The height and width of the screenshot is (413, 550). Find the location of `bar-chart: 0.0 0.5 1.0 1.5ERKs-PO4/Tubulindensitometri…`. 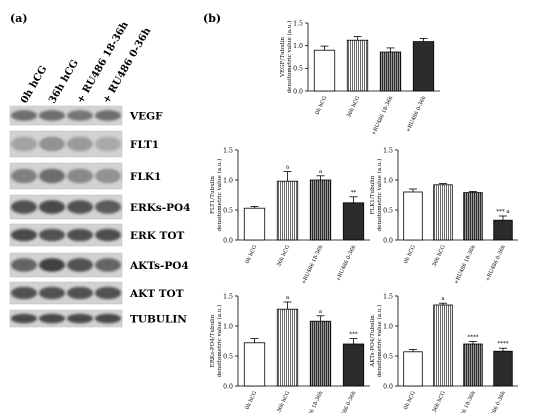

bar-chart: 0.0 0.5 1.0 1.5ERKs-PO4/Tubulindensitometri… is located at coordinates (290, 353).